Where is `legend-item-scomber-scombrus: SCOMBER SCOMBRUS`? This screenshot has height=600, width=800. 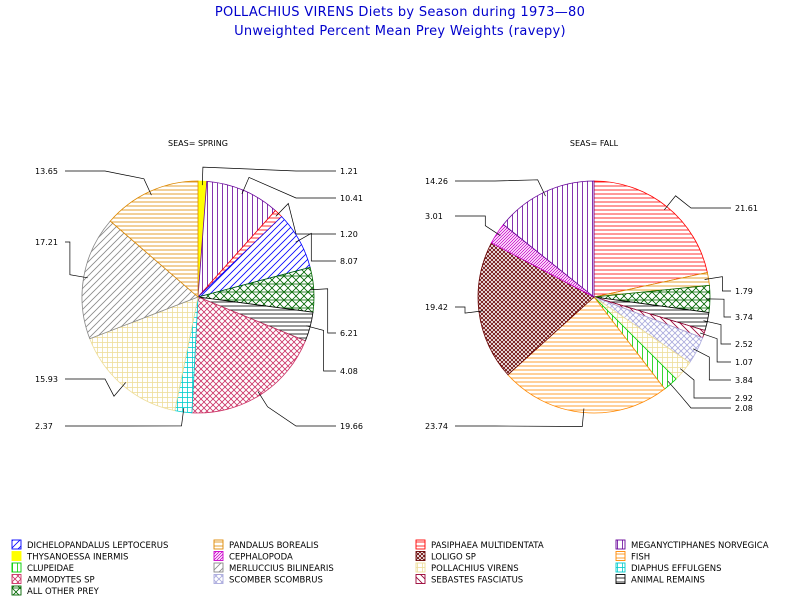 legend-item-scomber-scombrus: SCOMBER SCOMBRUS is located at coordinates (268, 580).